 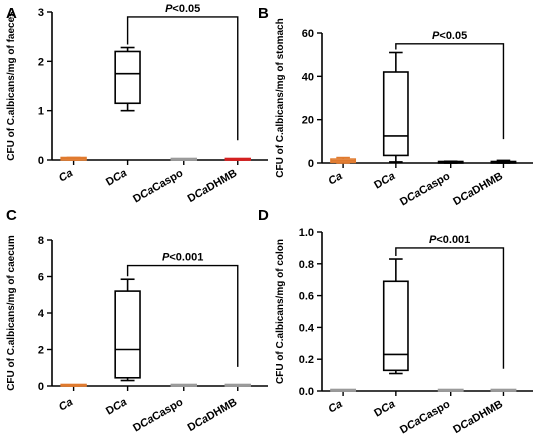 What do you see at coordinates (306, 233) in the screenshot?
I see `y-tick-label: 1.0` at bounding box center [306, 233].